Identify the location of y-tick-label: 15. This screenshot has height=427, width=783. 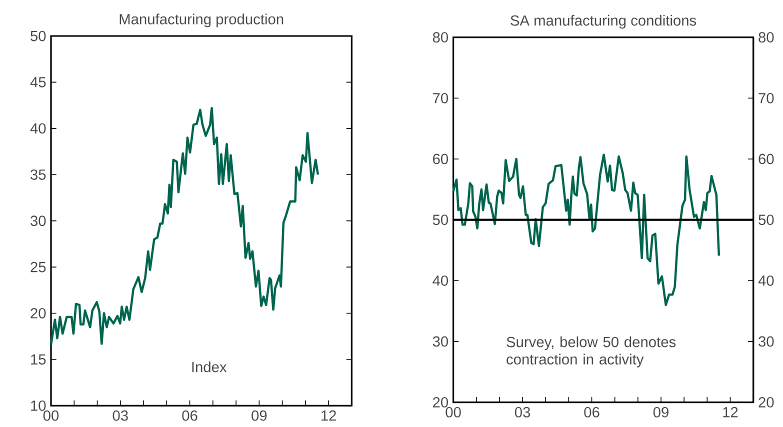
(38, 359).